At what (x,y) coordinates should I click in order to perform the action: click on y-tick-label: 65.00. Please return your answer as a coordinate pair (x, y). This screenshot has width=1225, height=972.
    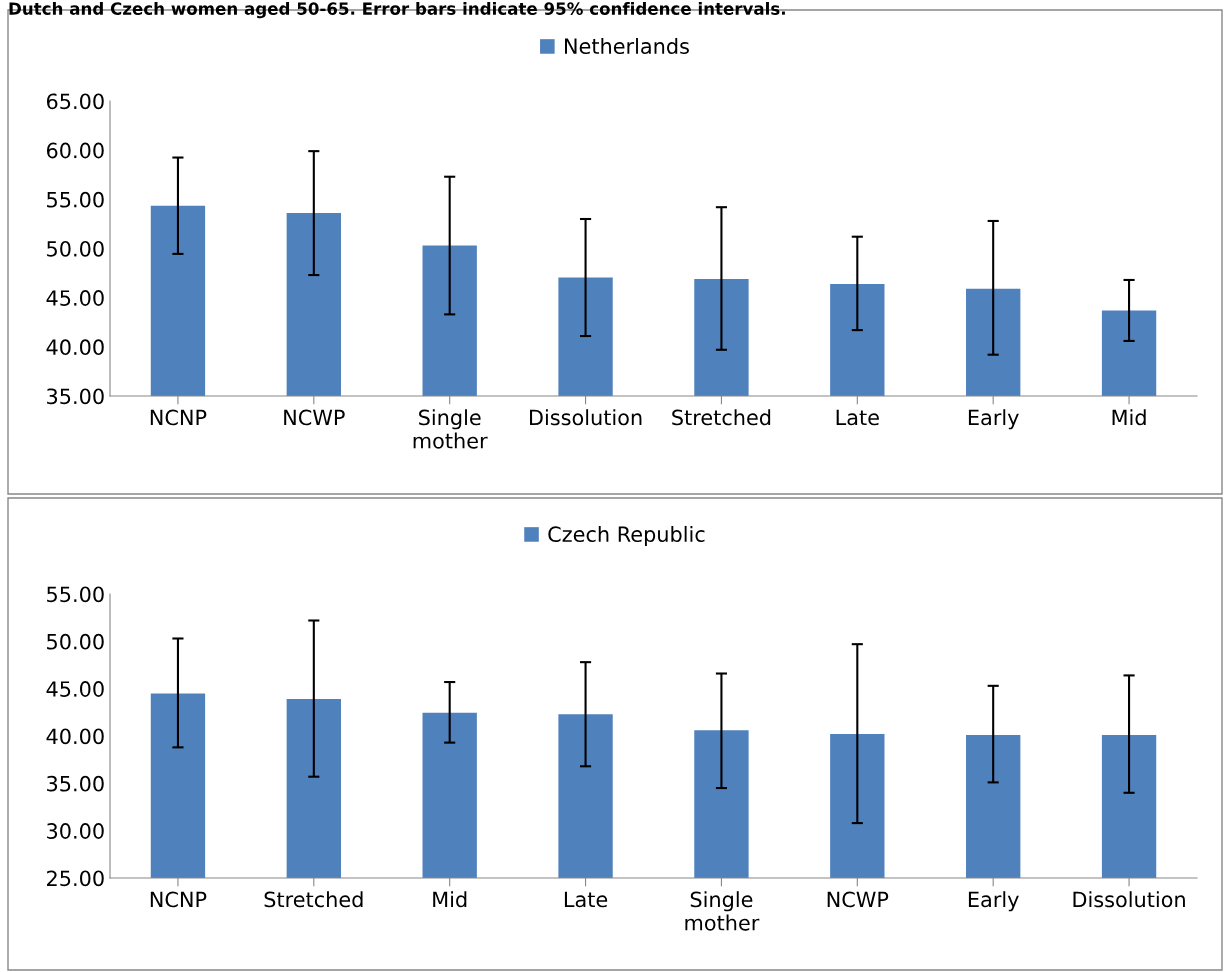
    Looking at the image, I should click on (75, 101).